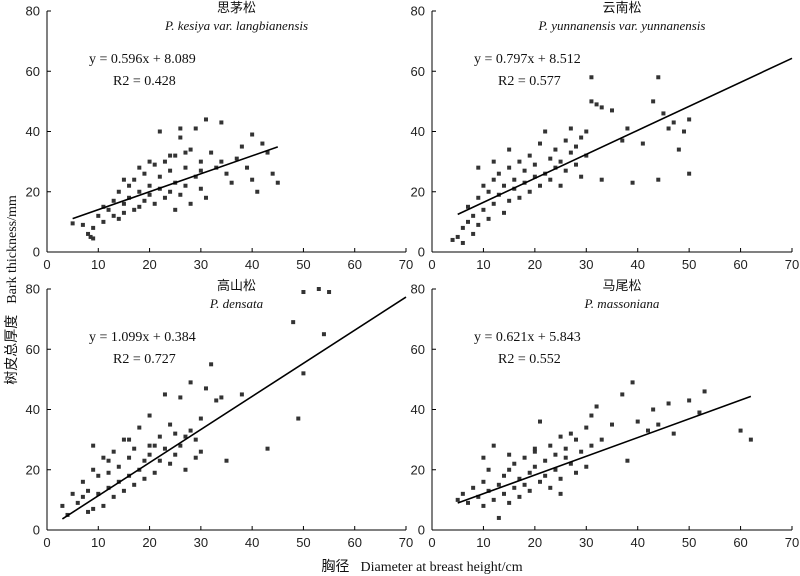 This screenshot has height=576, width=800. I want to click on panel-title-latin: P. yunnanensis var. yunnanensis, so click(622, 25).